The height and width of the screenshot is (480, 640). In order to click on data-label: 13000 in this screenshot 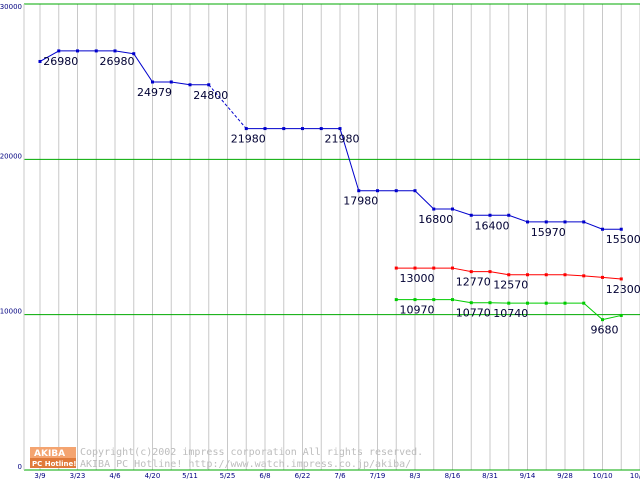, I will do `click(417, 278)`.